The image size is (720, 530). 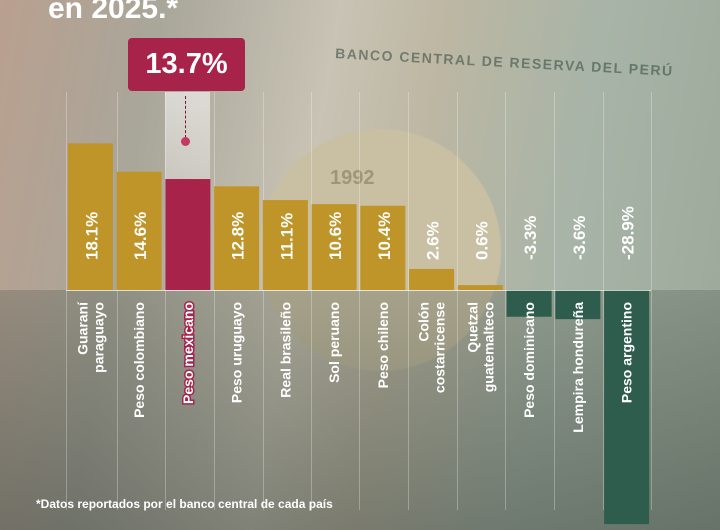 What do you see at coordinates (82, 328) in the screenshot?
I see `category-label: Guaraní` at bounding box center [82, 328].